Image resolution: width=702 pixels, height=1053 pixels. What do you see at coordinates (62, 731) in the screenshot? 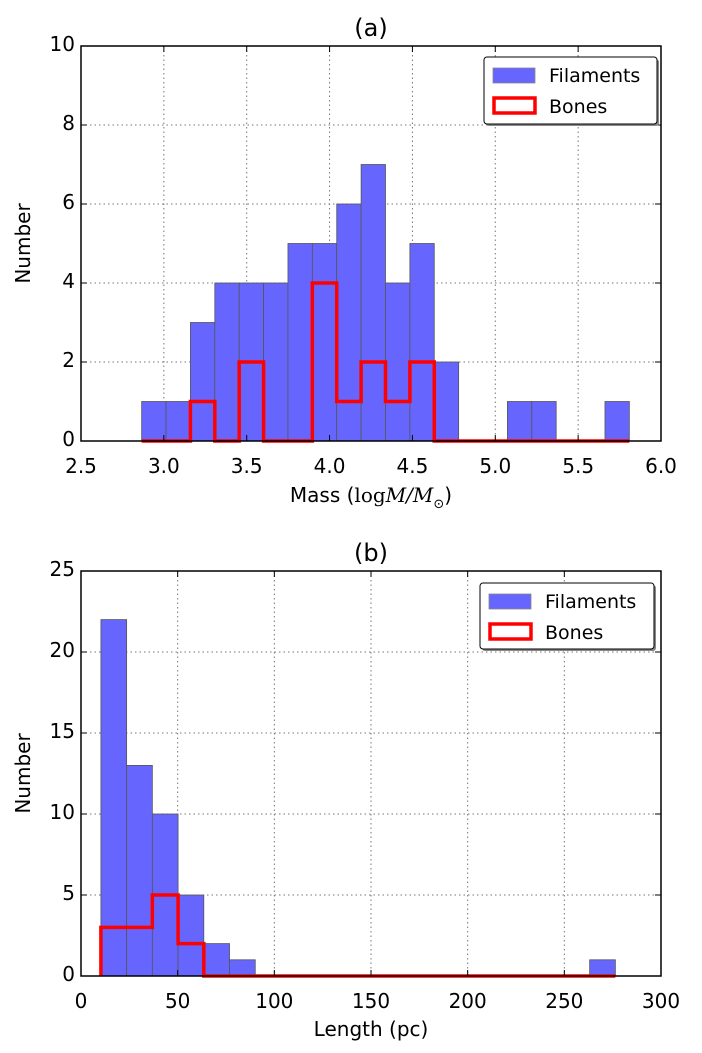
I see `y-tick-label: 15` at bounding box center [62, 731].